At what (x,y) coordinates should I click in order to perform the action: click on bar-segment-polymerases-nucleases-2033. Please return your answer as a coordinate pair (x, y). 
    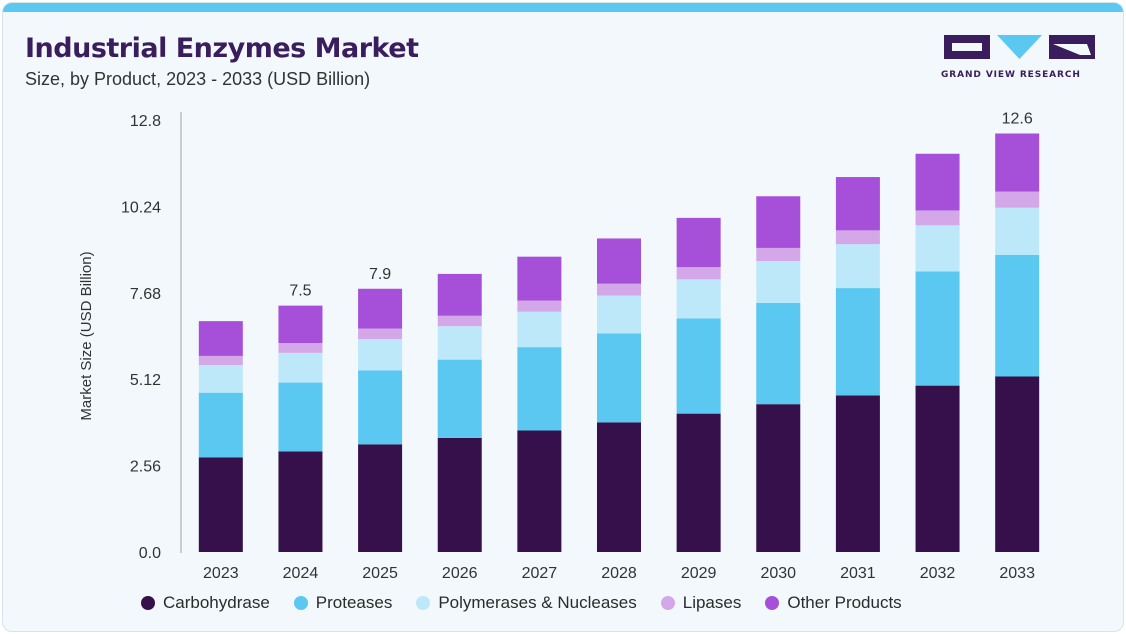
    Looking at the image, I should click on (1017, 231).